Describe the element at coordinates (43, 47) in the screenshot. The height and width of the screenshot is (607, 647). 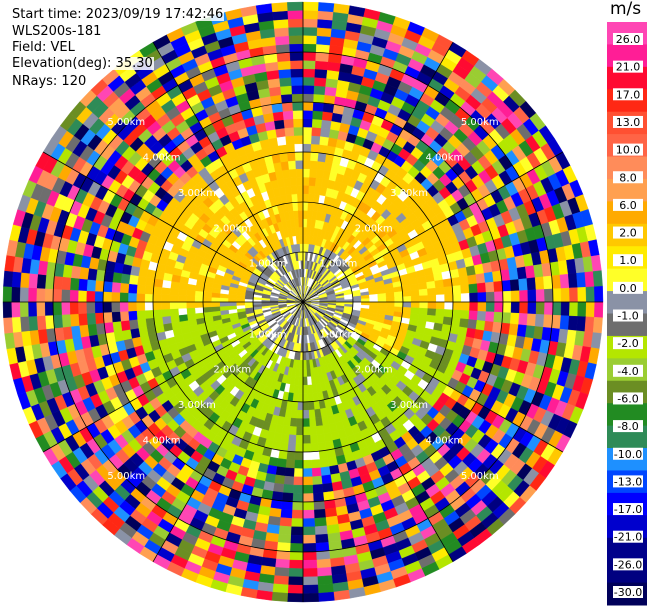
I see `field-label: Field: VEL` at that location.